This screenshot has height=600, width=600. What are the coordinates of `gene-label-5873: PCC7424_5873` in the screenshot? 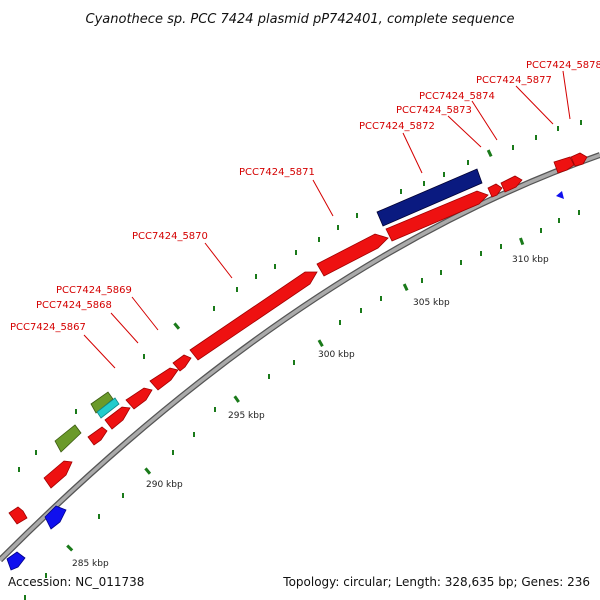 It's located at (434, 110).